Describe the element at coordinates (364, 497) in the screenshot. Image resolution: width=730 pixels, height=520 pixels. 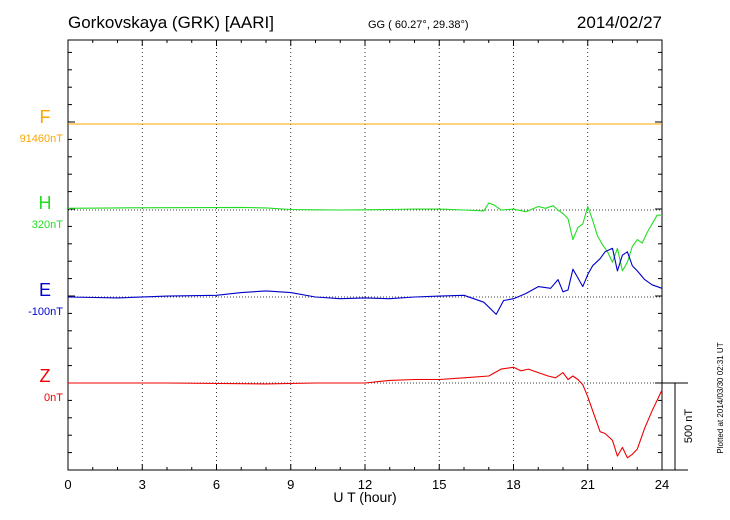
I see `x-axis-title: U T (hour)` at that location.